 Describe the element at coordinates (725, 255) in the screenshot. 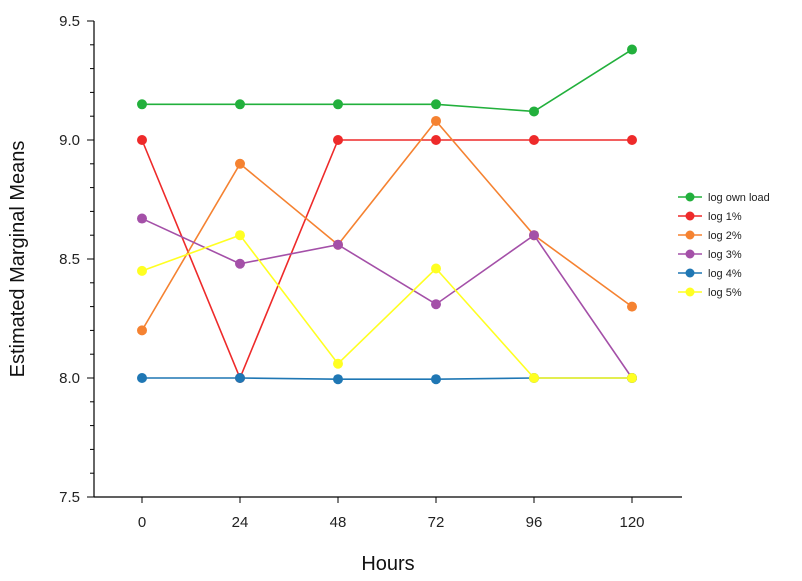

I see `legend-label: log 3%` at that location.